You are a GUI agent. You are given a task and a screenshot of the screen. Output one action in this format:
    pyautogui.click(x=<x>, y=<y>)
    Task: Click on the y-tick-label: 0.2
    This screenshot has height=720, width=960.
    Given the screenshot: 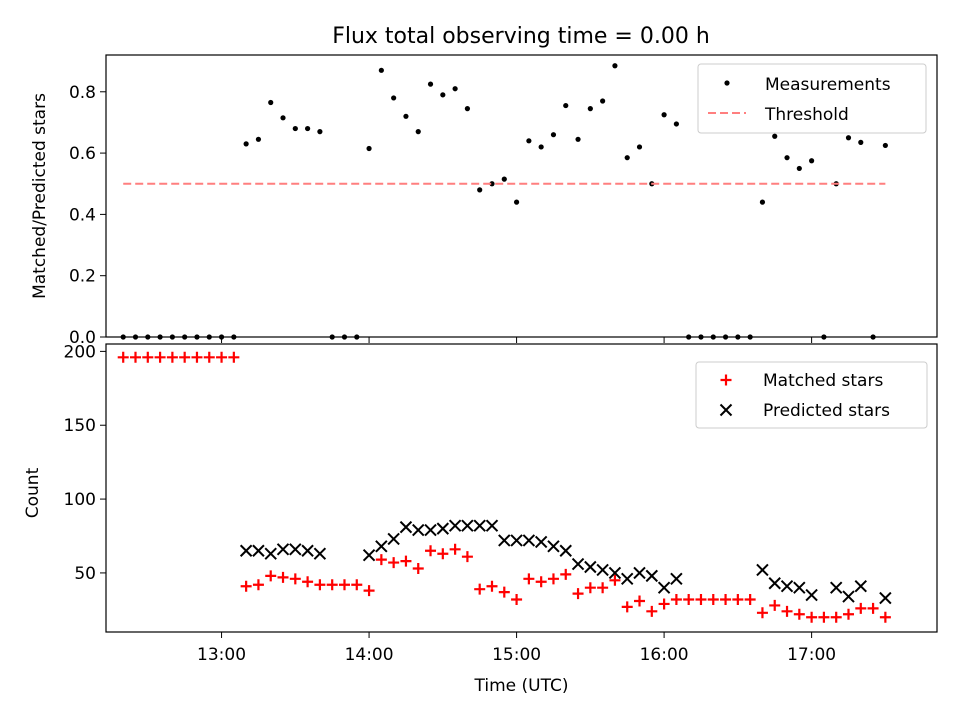 What is the action you would take?
    pyautogui.click(x=82, y=277)
    